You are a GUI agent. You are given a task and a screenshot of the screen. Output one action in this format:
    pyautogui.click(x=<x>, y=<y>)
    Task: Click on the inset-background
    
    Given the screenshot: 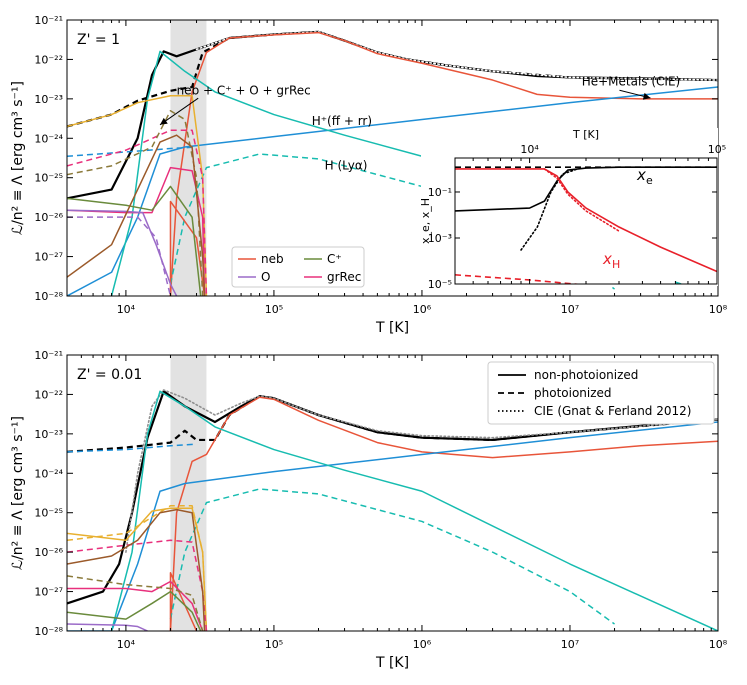 What is the action you would take?
    pyautogui.click(x=569, y=207)
    